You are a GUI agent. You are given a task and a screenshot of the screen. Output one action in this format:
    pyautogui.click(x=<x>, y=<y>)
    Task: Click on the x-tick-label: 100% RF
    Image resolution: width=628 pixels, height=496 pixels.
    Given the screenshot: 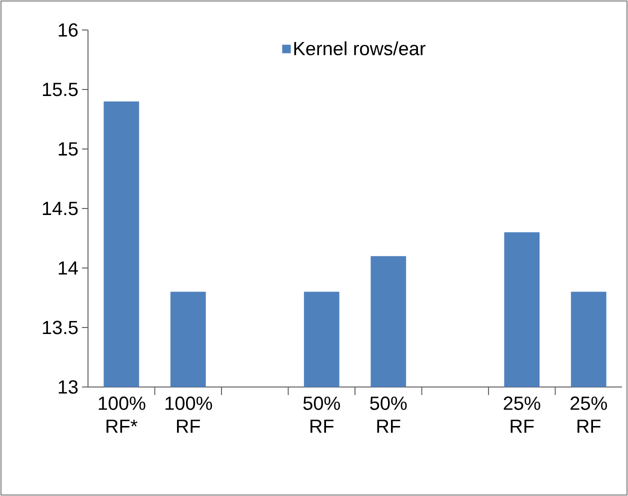 What is the action you would take?
    pyautogui.click(x=189, y=414)
    